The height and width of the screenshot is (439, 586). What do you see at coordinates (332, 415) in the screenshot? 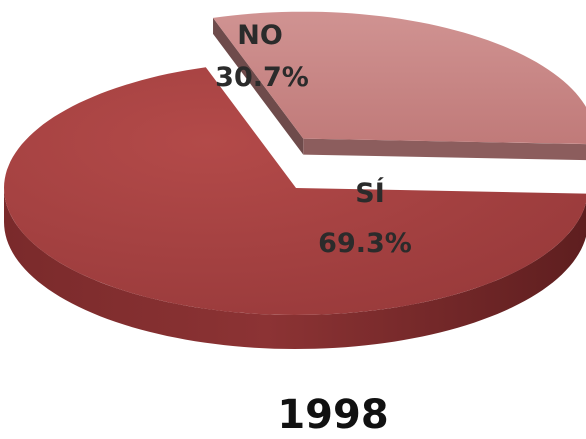
I see `chart-title: 1998` at bounding box center [332, 415].